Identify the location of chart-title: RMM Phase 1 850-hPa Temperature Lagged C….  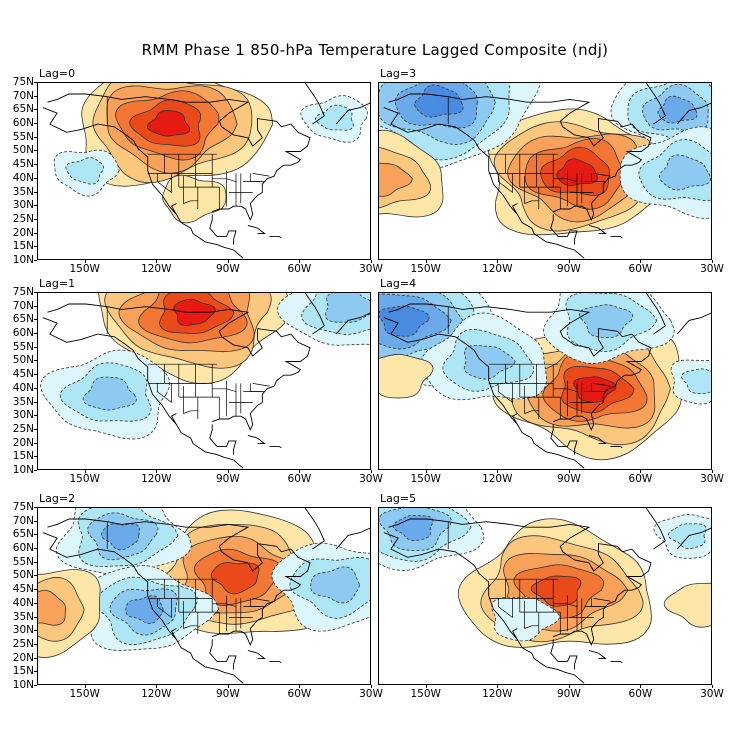
(375, 50).